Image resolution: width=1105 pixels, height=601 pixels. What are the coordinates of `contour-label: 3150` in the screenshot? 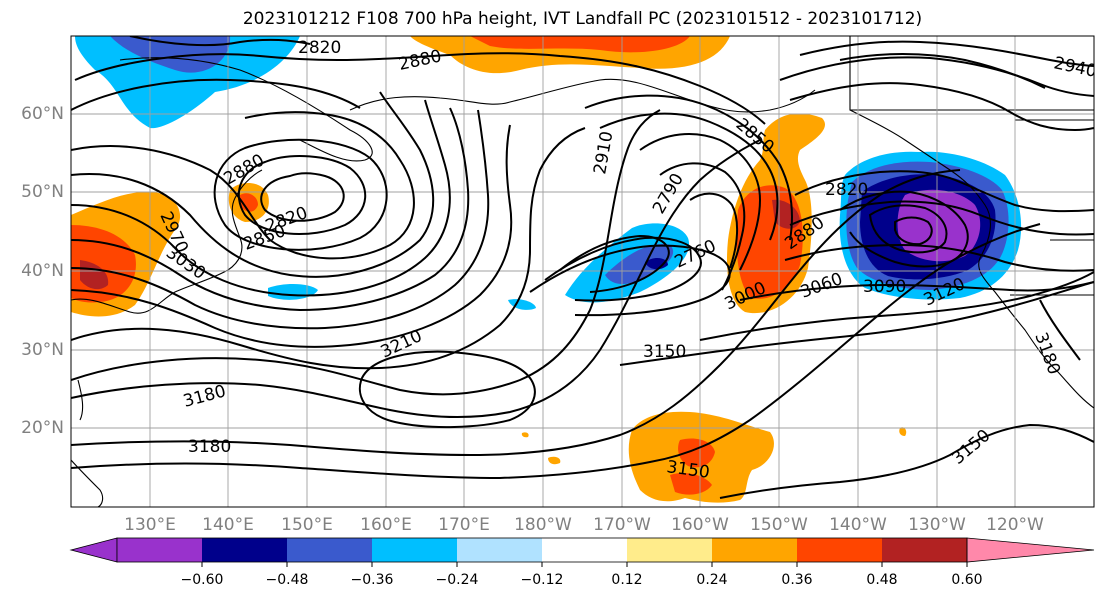 It's located at (664, 352).